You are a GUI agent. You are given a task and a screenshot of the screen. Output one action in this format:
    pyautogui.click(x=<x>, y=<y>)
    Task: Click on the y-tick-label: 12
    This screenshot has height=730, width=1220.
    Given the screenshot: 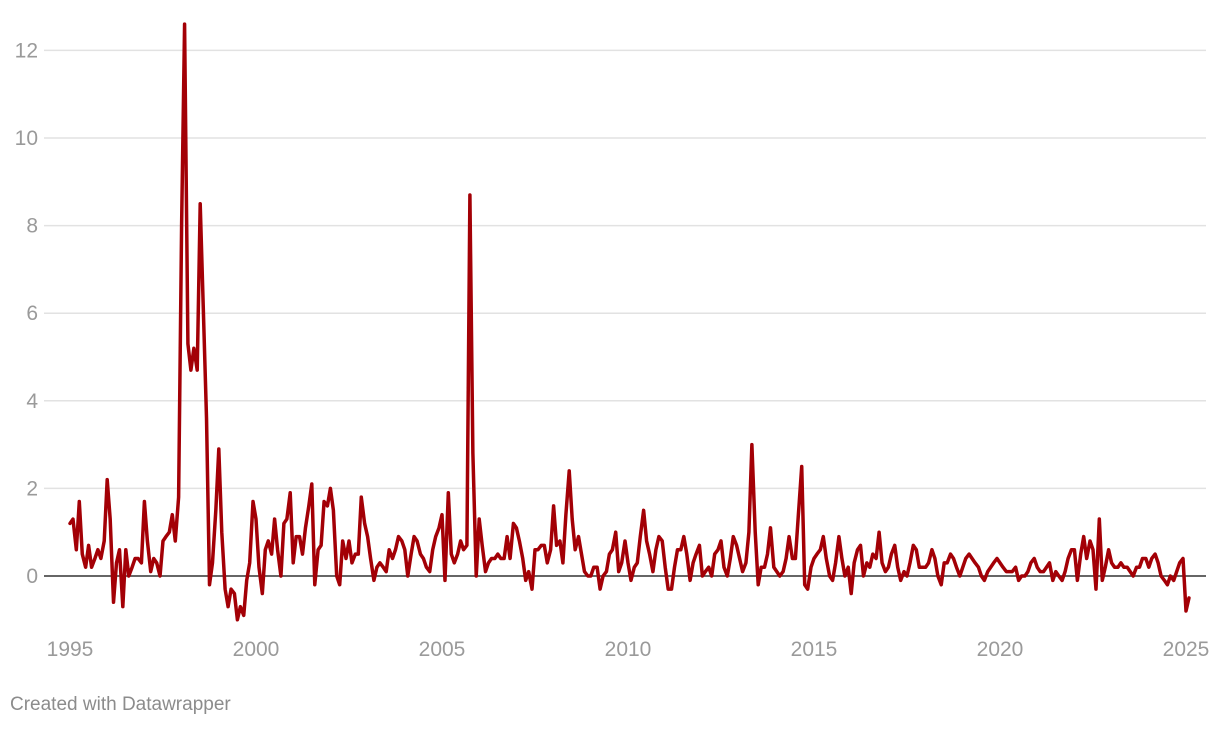 What is the action you would take?
    pyautogui.click(x=26, y=50)
    